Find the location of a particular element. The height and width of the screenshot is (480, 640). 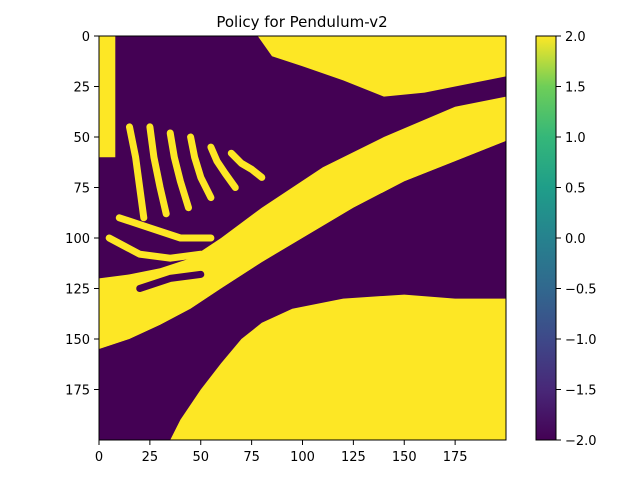

colorbar is located at coordinates (546, 238).